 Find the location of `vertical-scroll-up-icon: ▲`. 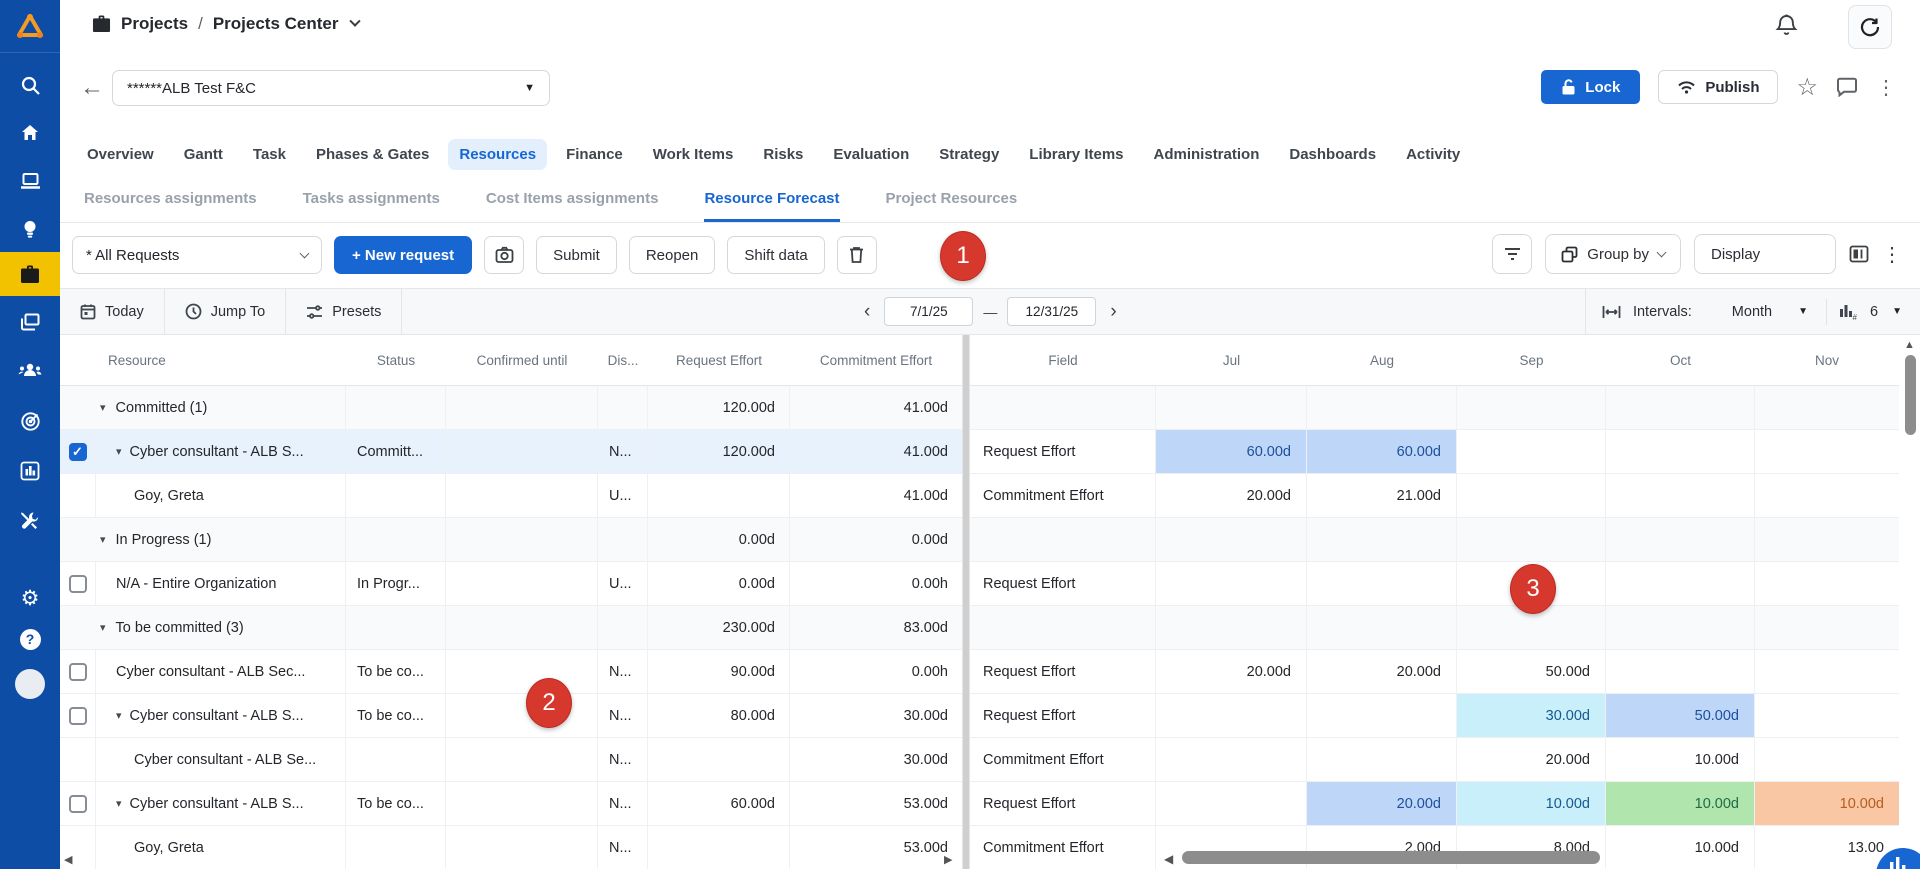

vertical-scroll-up-icon: ▲ is located at coordinates (1909, 345).